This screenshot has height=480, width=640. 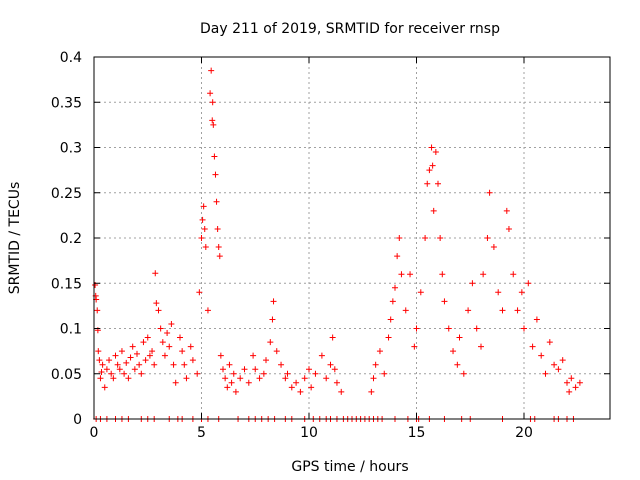 What do you see at coordinates (71, 239) in the screenshot?
I see `y-tick-label: 0.2` at bounding box center [71, 239].